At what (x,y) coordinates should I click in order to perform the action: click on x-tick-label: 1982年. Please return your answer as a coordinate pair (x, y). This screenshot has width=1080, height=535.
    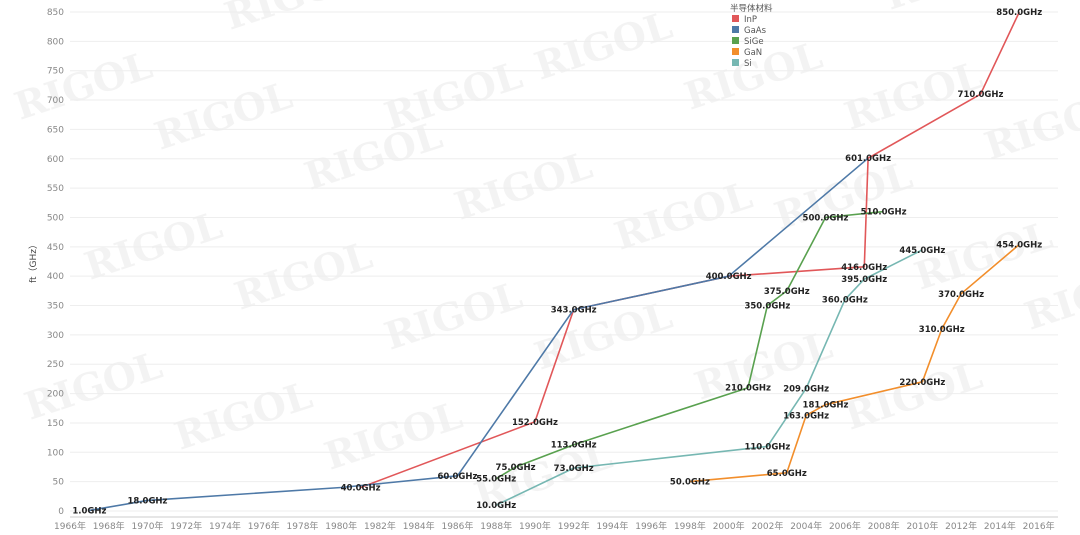
    Looking at the image, I should click on (380, 526).